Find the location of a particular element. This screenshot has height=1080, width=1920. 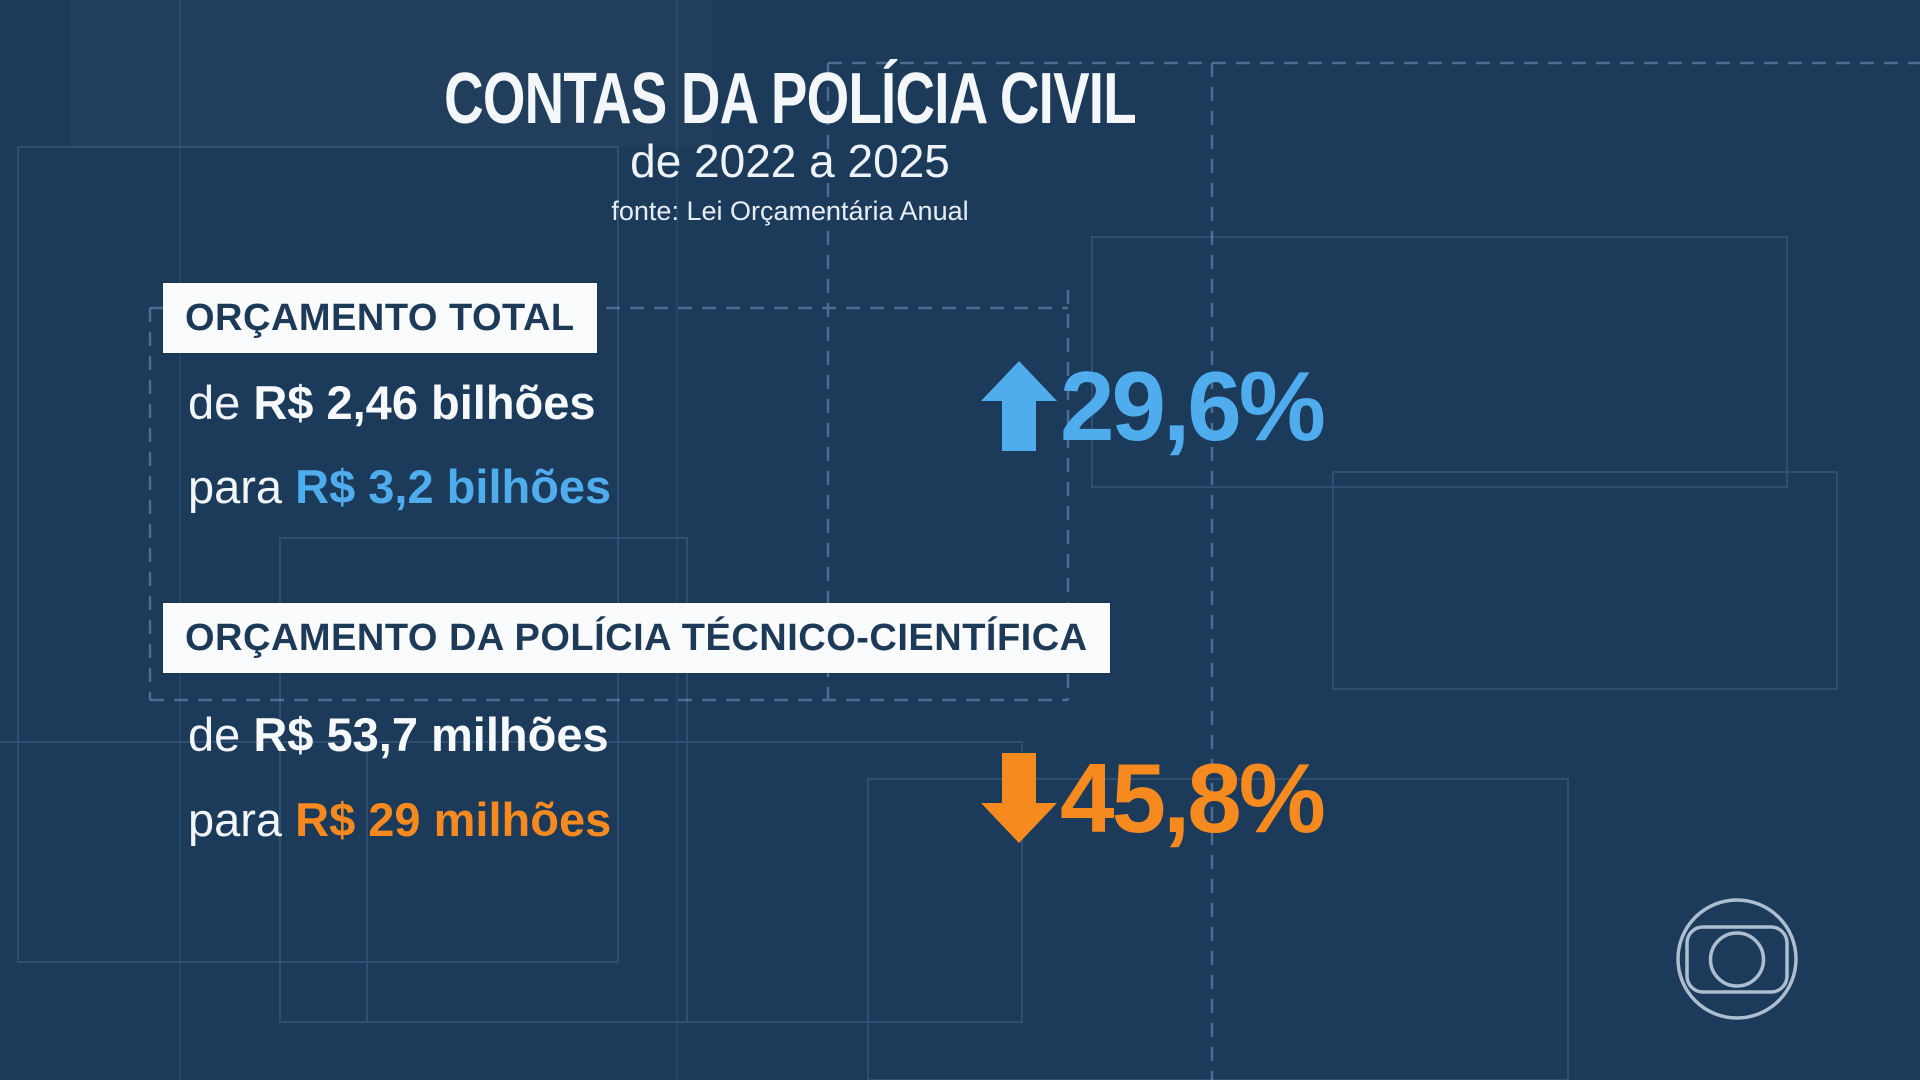

tech-budget-from: de R$ 53,7 milhões is located at coordinates (398, 735).